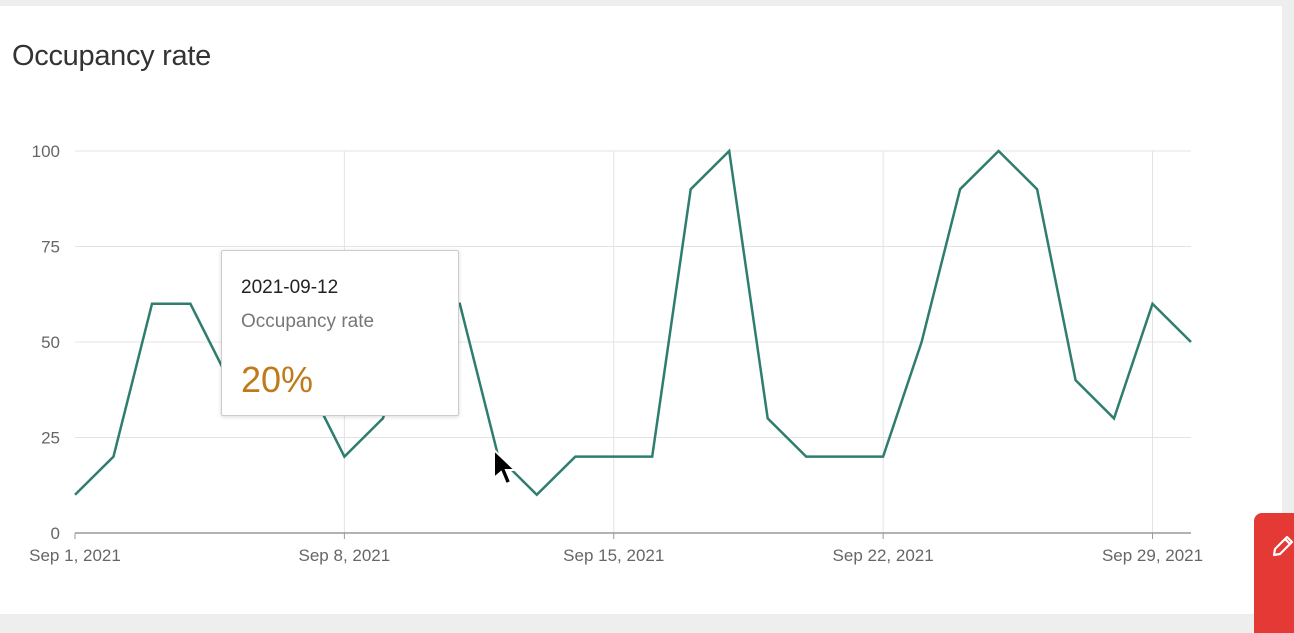 The image size is (1294, 633). I want to click on x-tick-label: Sep 22, 2021, so click(883, 555).